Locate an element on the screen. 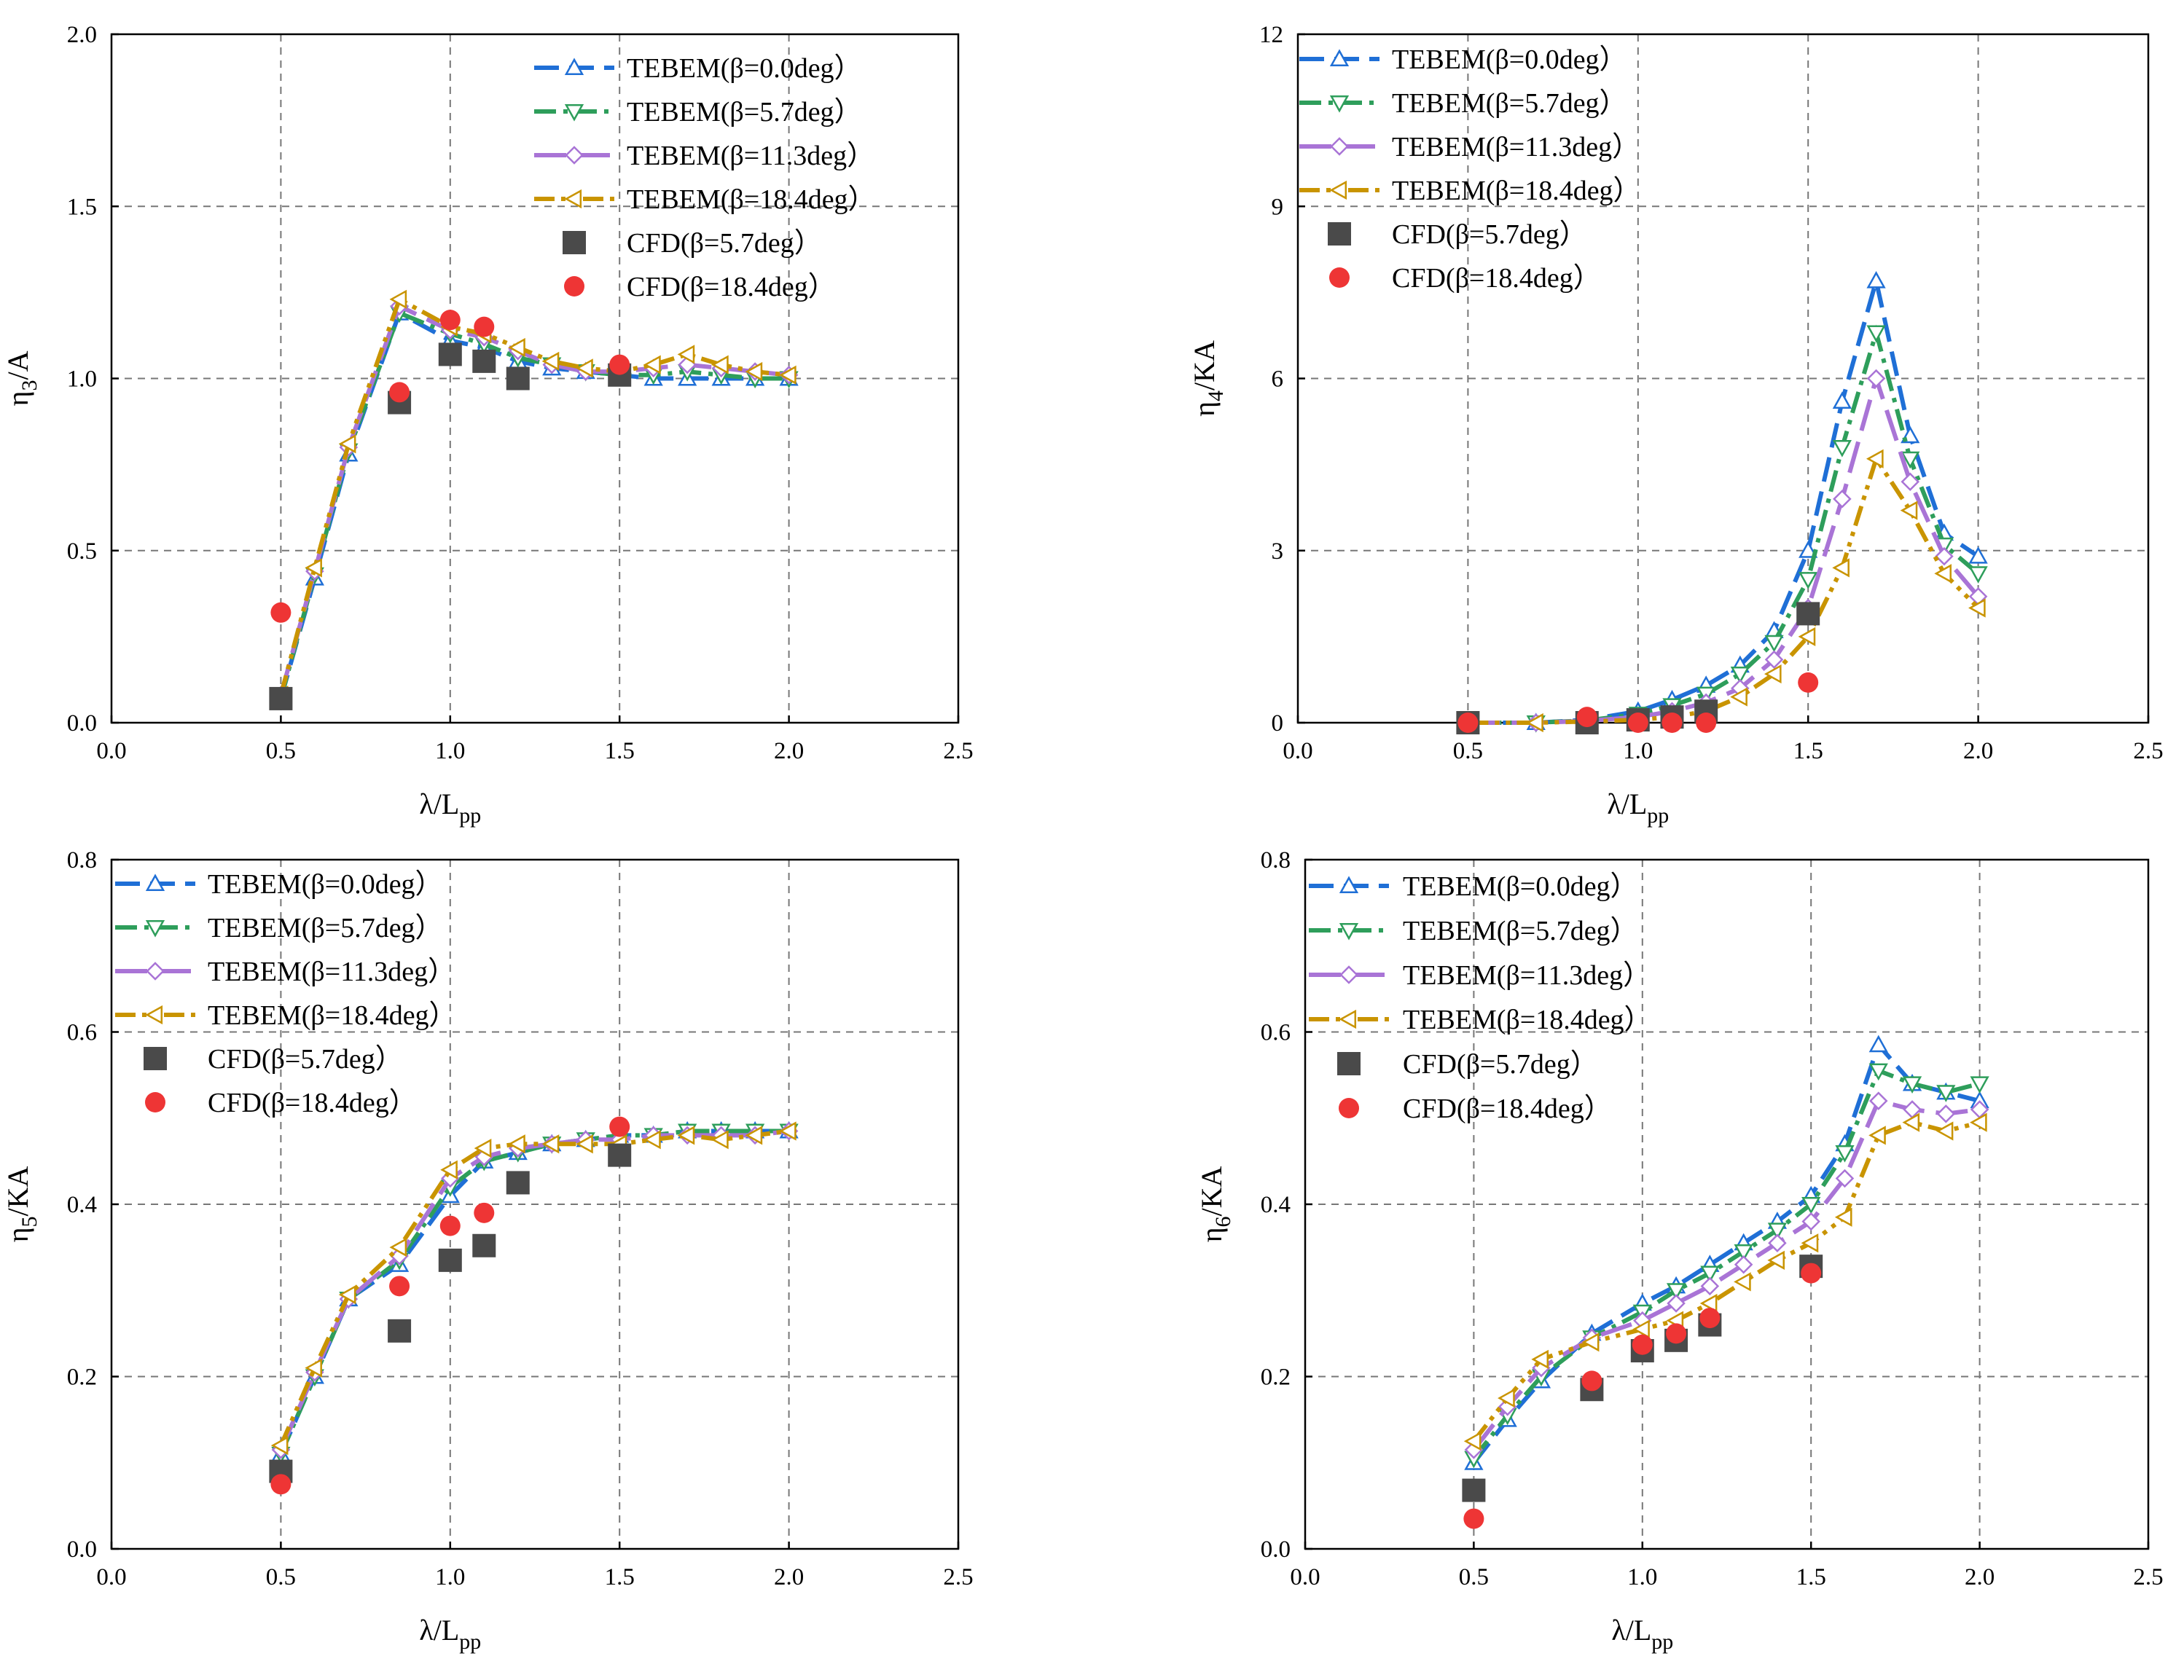 The image size is (2184, 1680). x-axis-label: λ/Lpp is located at coordinates (1638, 808).